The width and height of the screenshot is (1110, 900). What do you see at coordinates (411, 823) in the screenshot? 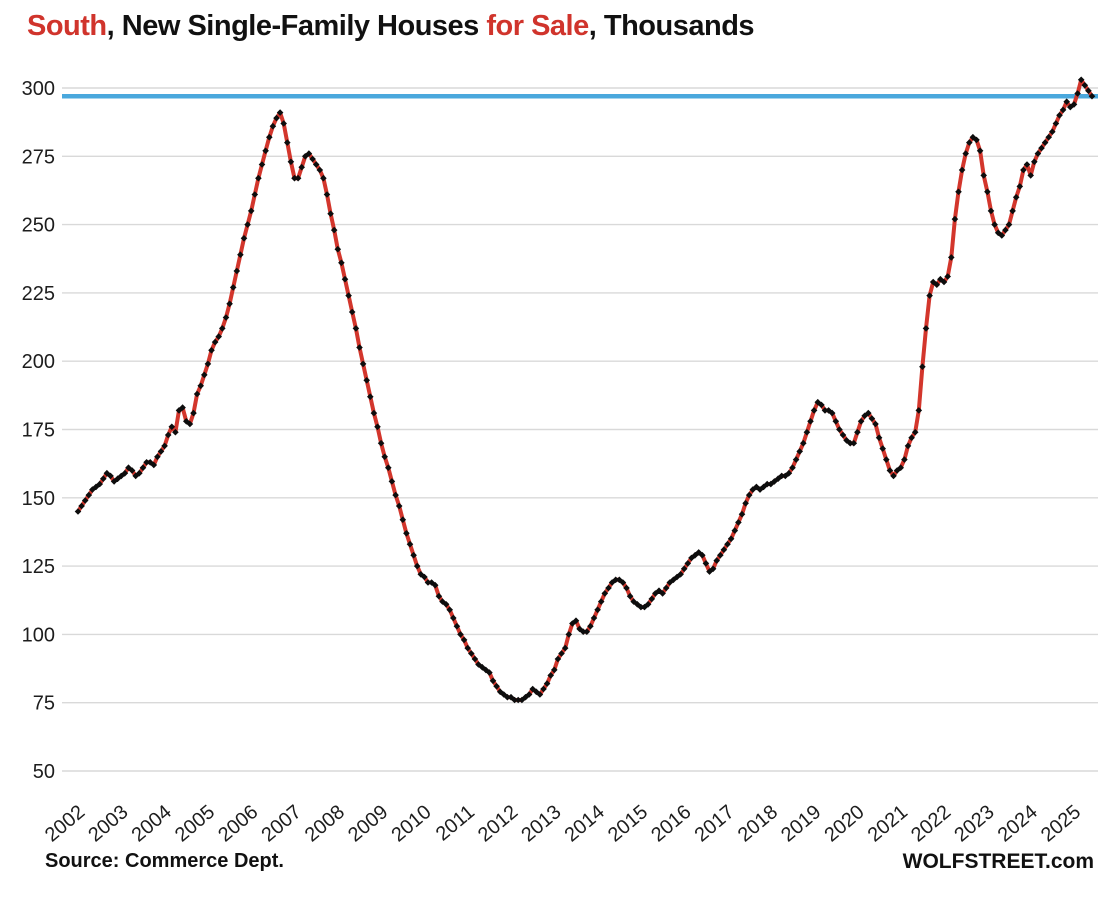
I see `x-tick-label-2010: 2010` at bounding box center [411, 823].